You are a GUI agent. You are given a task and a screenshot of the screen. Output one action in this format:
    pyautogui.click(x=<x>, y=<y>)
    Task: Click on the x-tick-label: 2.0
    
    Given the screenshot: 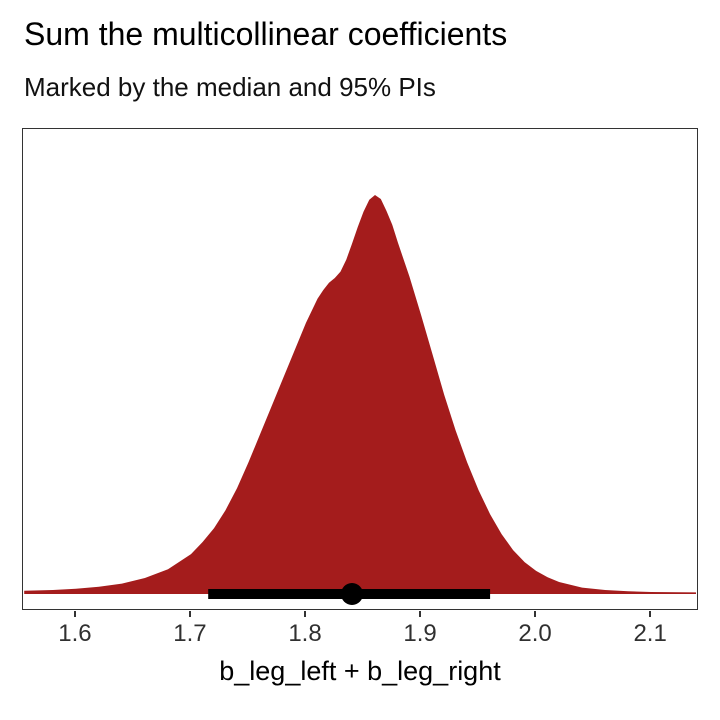 What is the action you would take?
    pyautogui.click(x=535, y=633)
    